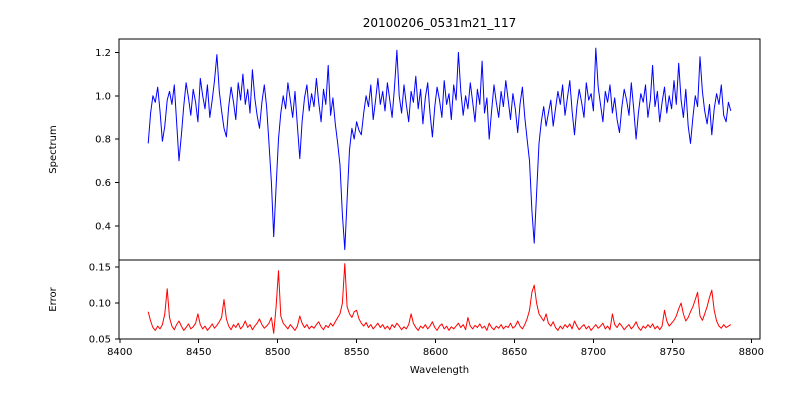 This screenshot has height=400, width=800. I want to click on x-tick-label: 8600, so click(435, 352).